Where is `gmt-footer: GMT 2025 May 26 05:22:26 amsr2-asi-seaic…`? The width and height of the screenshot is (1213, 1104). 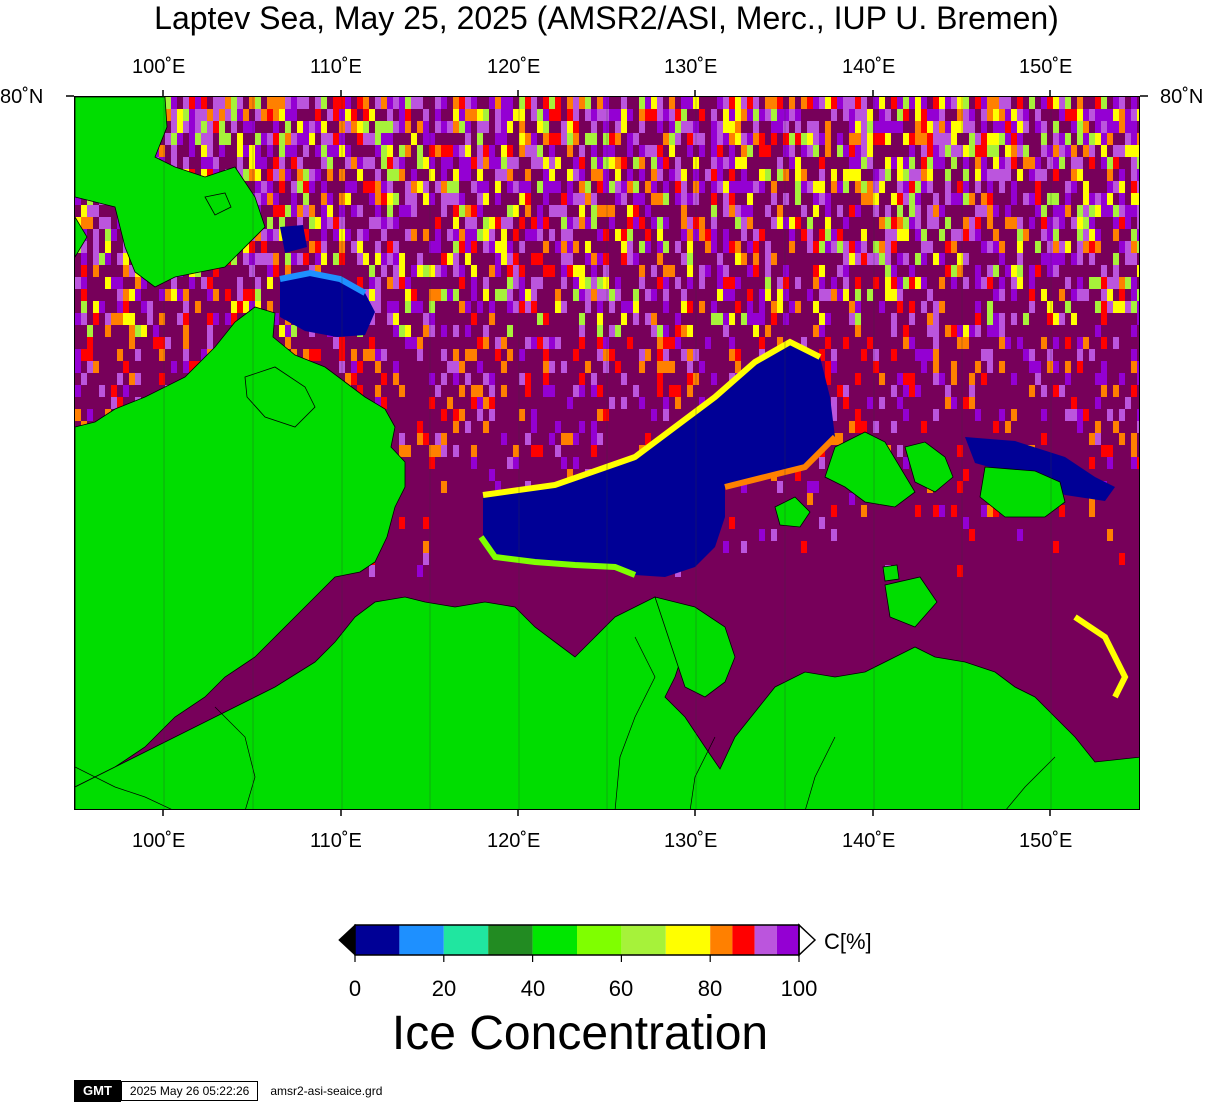 gmt-footer: GMT 2025 May 26 05:22:26 amsr2-asi-seaic… is located at coordinates (228, 1091).